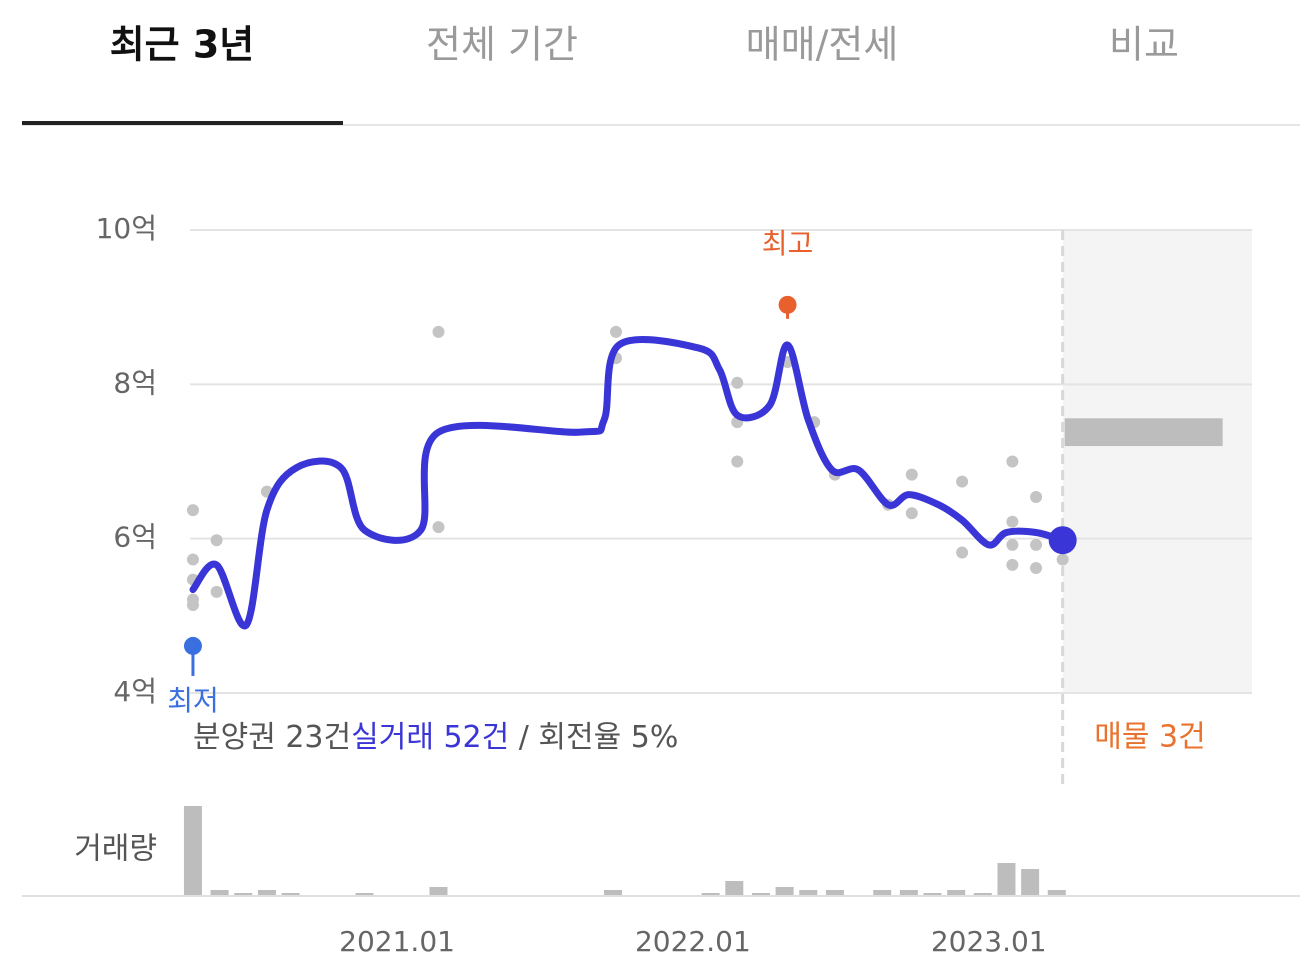  Describe the element at coordinates (272, 737) in the screenshot. I see `stat: 분양권 23건` at that location.